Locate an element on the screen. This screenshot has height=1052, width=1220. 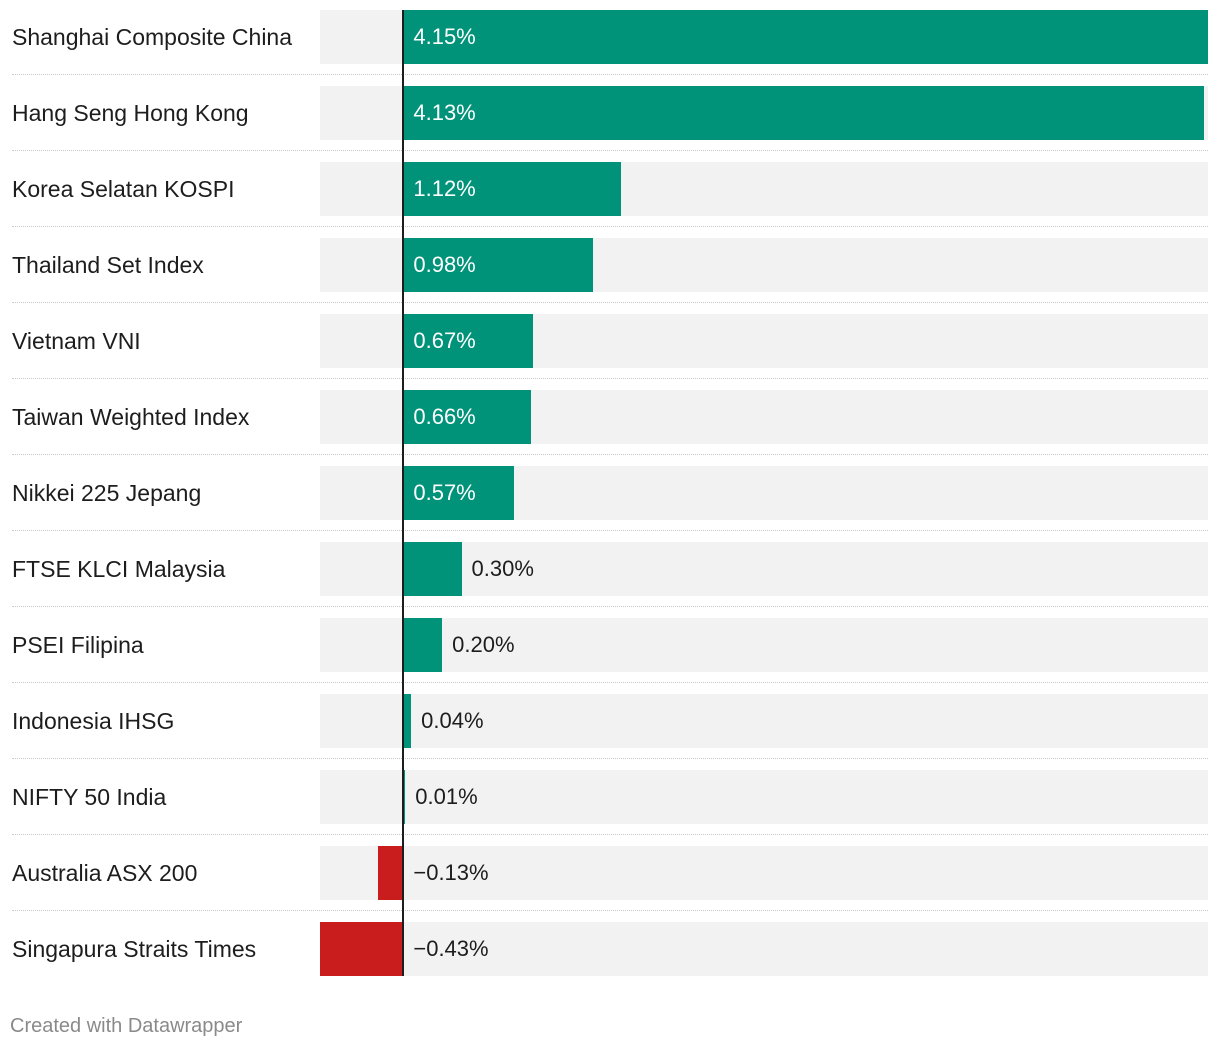
bar-row: Vietnam VNI 0.67% is located at coordinates (610, 352).